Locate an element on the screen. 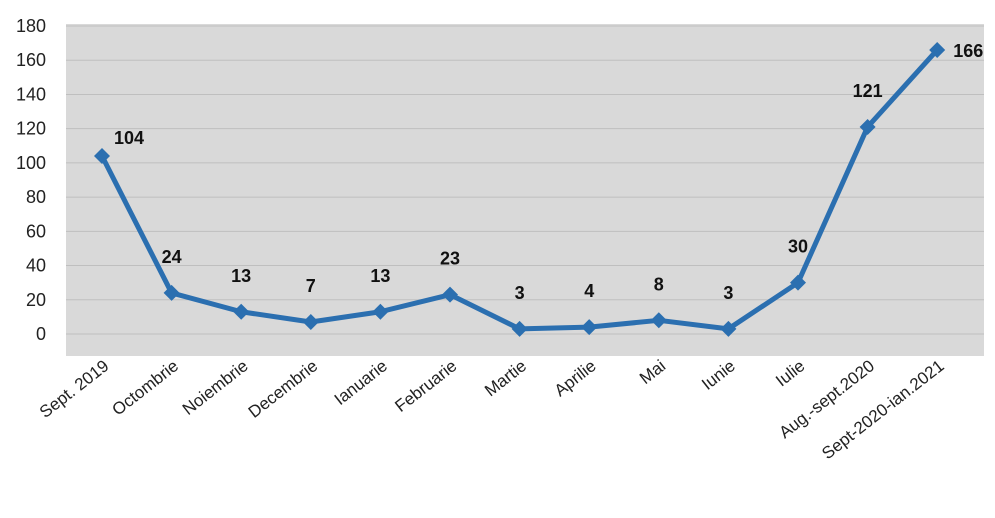 The image size is (995, 518). x-tick-label: Noiembrie is located at coordinates (215, 387).